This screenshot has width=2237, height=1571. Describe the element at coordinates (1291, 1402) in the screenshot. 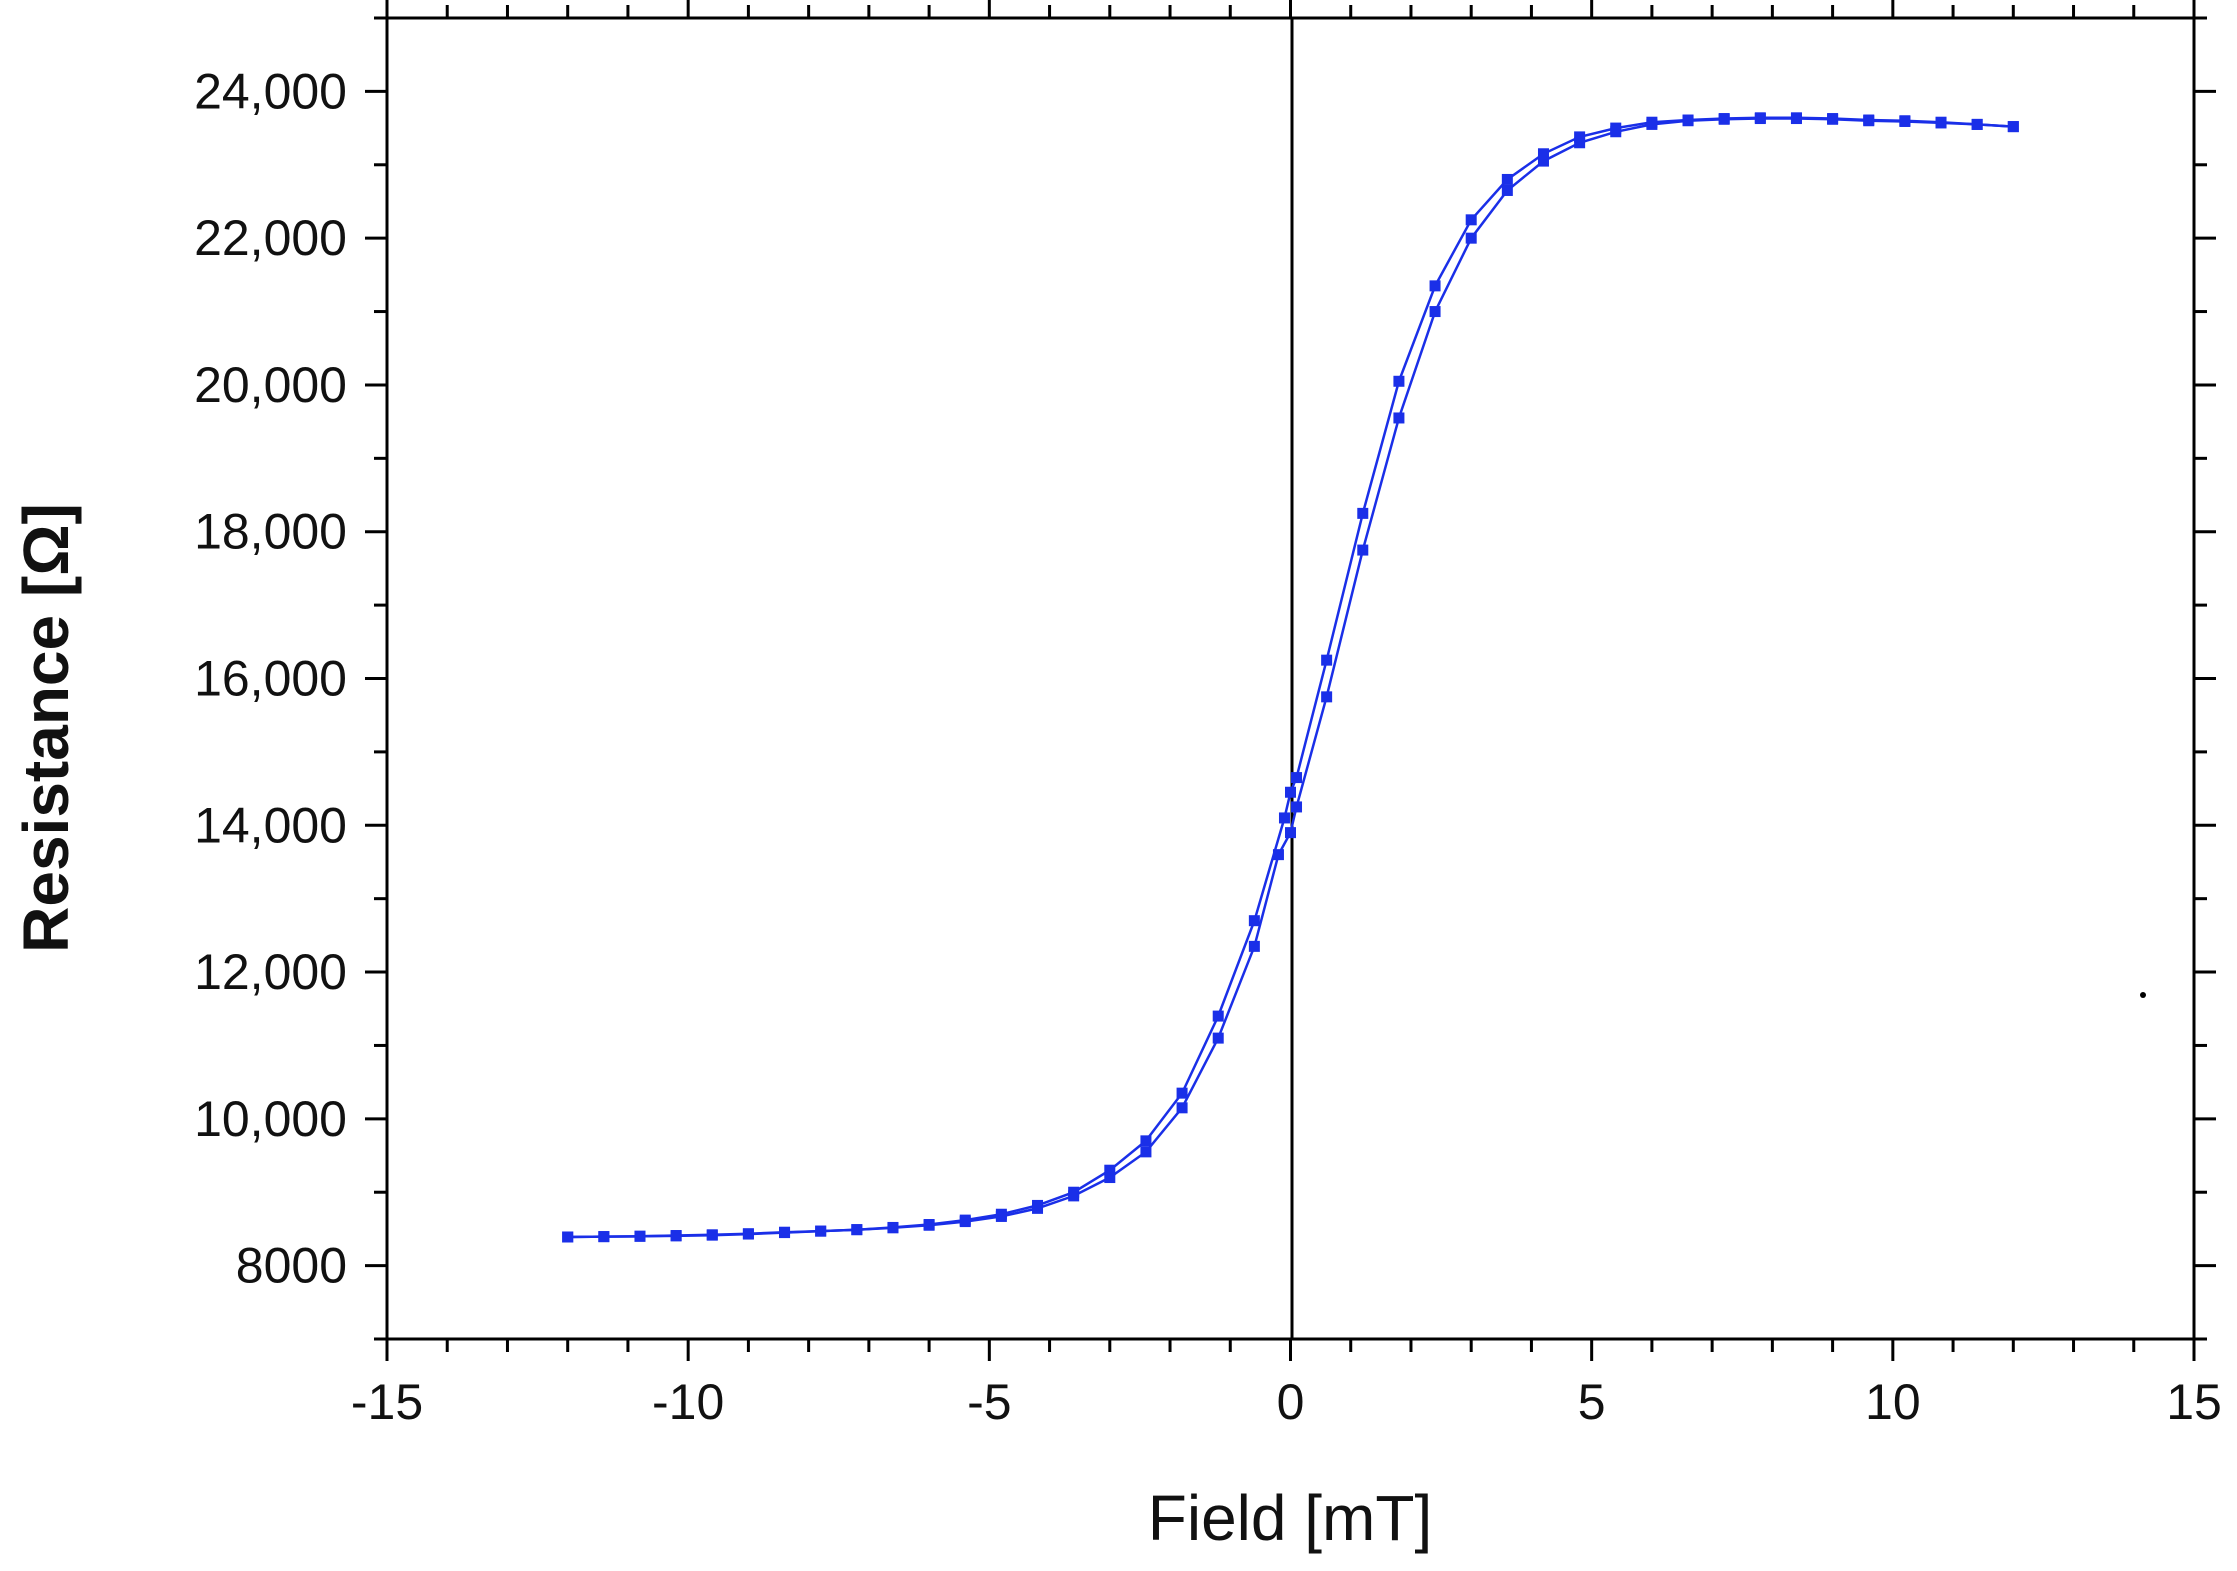

I see `x-tick-label: 0` at that location.